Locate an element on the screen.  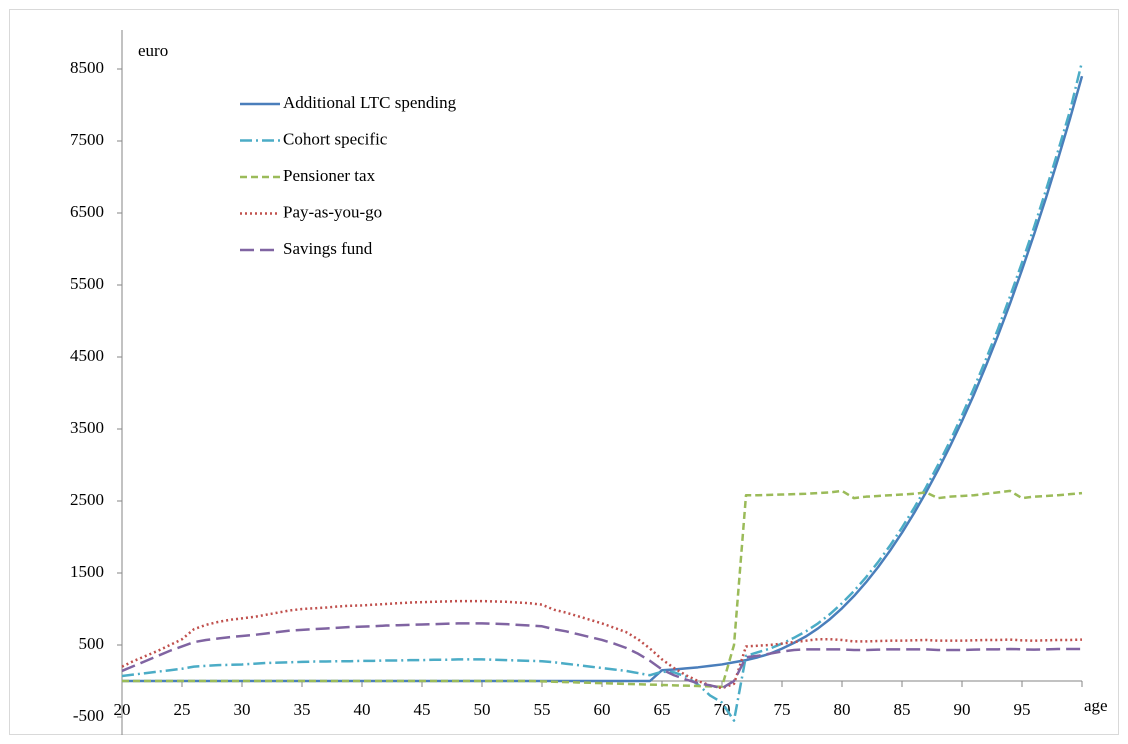
y-axis-label: euro is located at coordinates (153, 50).